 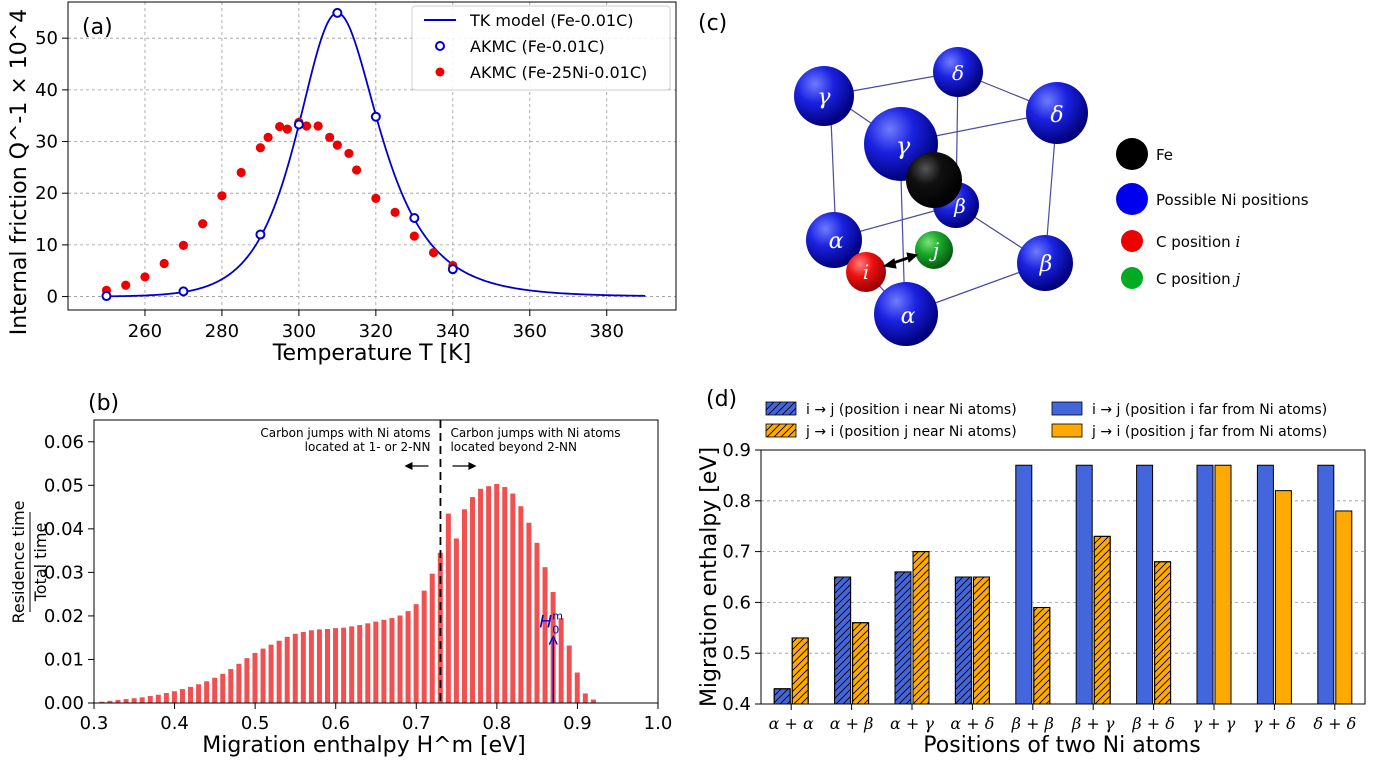 What do you see at coordinates (736, 450) in the screenshot?
I see `y-tick-label: 0.9` at bounding box center [736, 450].